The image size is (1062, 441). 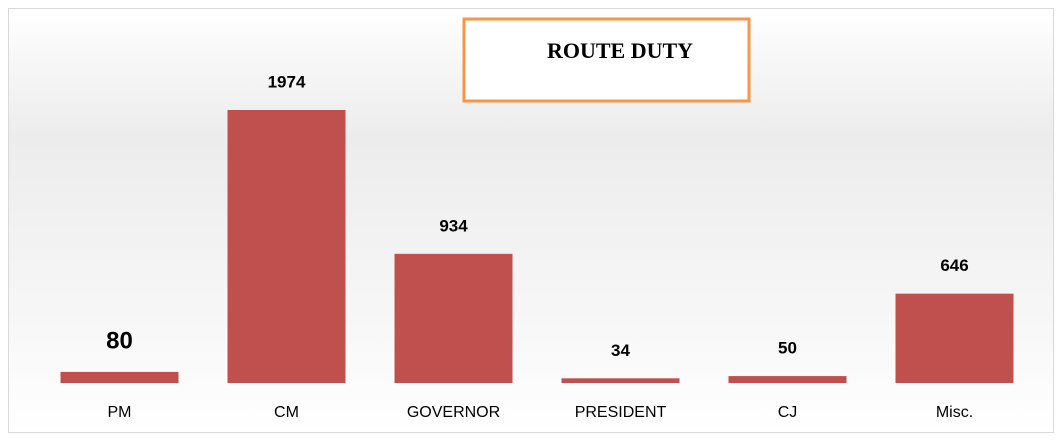 I want to click on data-label: 1974, so click(x=287, y=81).